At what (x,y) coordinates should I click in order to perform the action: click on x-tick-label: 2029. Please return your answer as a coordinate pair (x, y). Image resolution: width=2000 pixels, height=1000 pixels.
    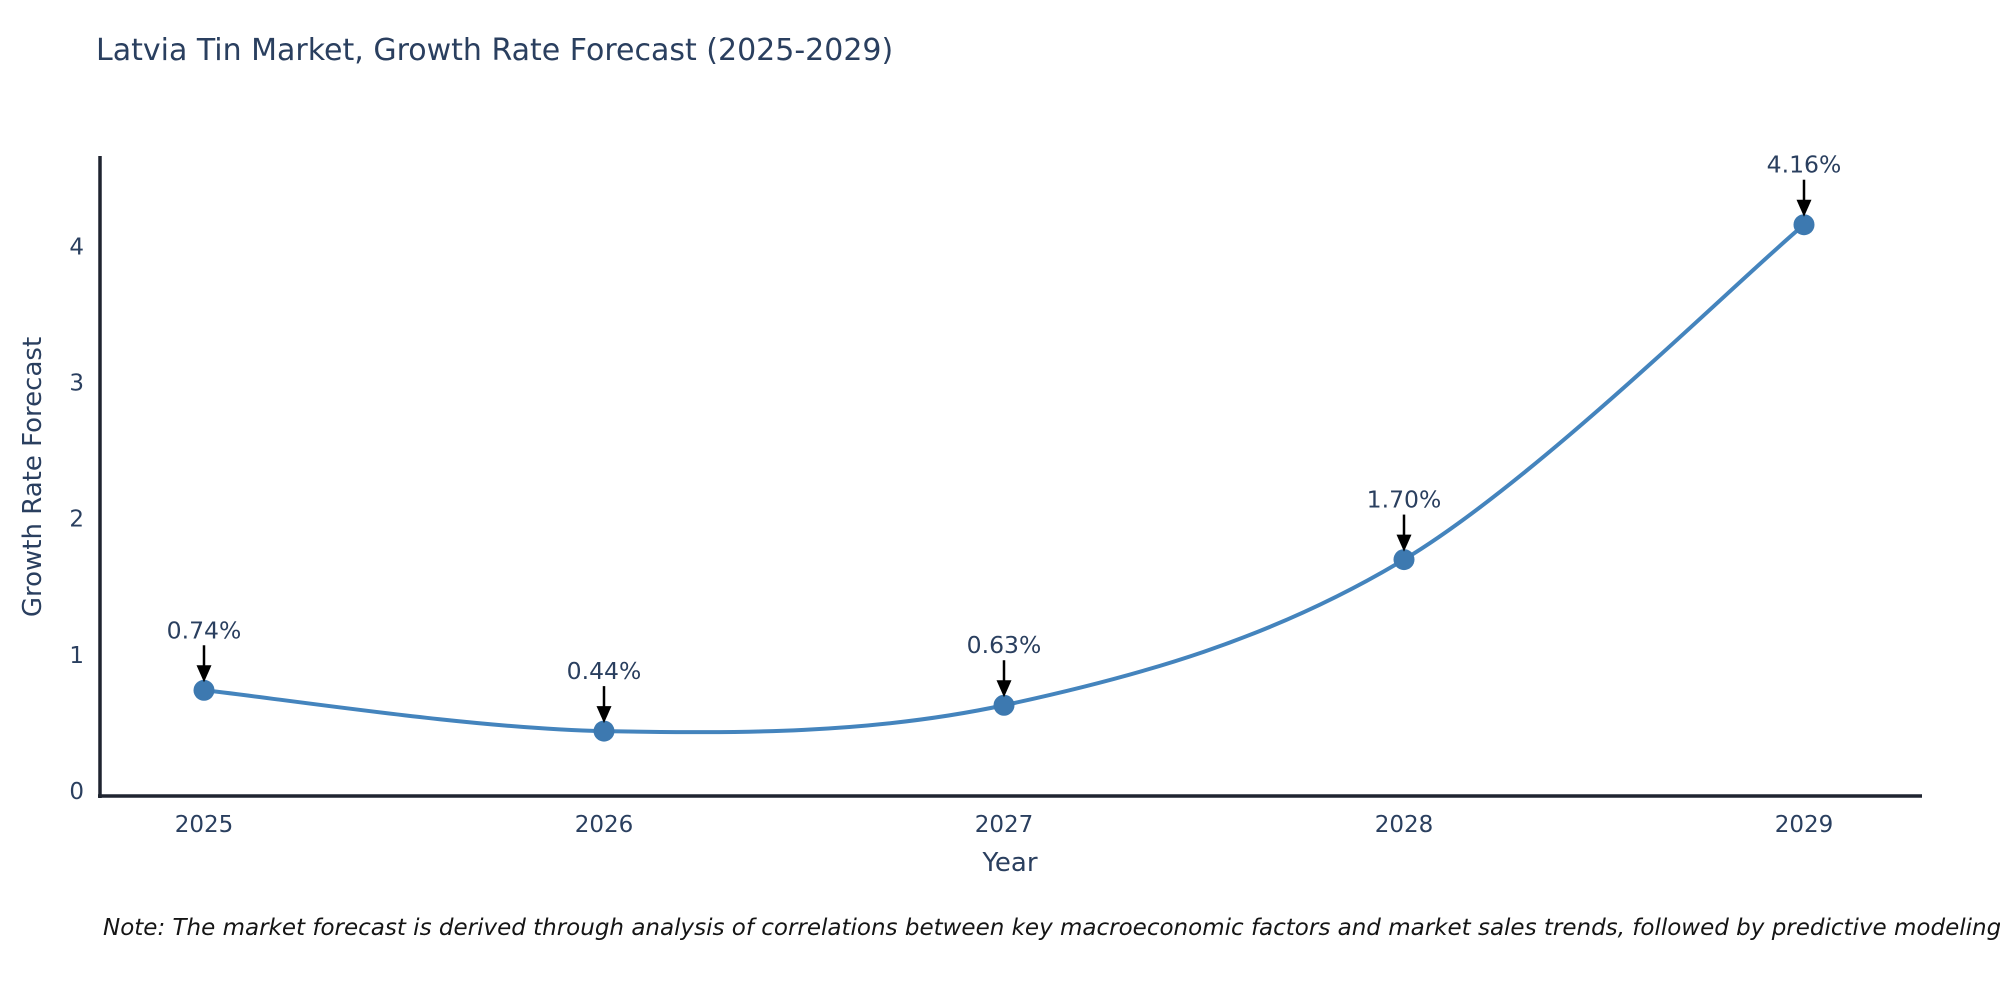
    Looking at the image, I should click on (1804, 825).